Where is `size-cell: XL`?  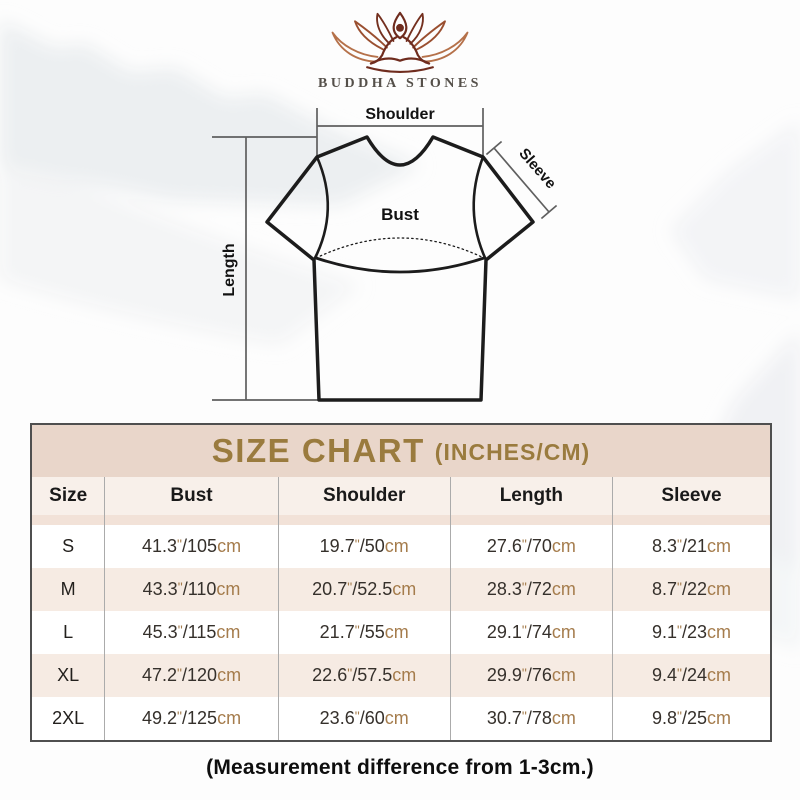
size-cell: XL is located at coordinates (68, 675).